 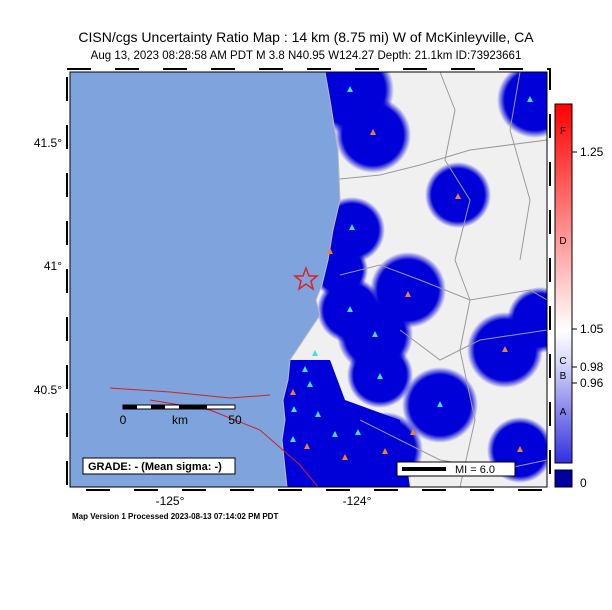 I want to click on mi-box, so click(x=456, y=469).